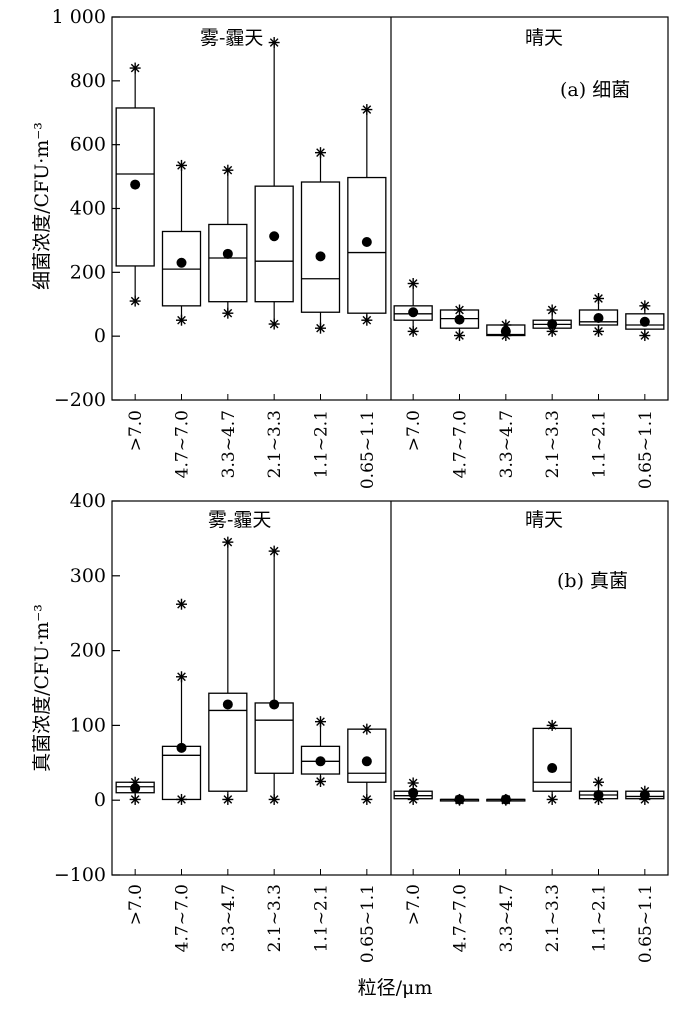 Image resolution: width=700 pixels, height=1014 pixels. What do you see at coordinates (646, 923) in the screenshot?
I see `panel-b-category-label: 0.65~1.1` at bounding box center [646, 923].